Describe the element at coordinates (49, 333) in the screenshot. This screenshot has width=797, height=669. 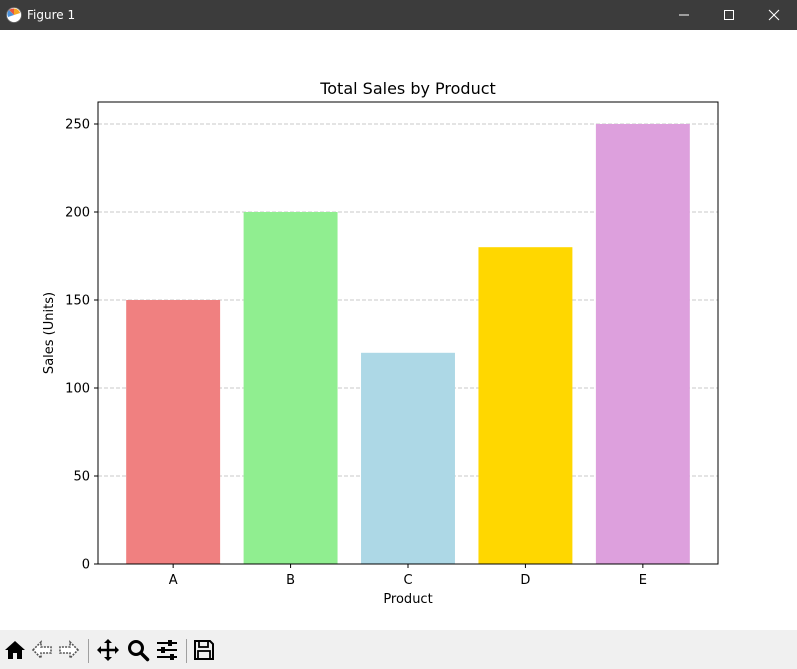
I see `y-axis-label: Sales (Units)` at that location.